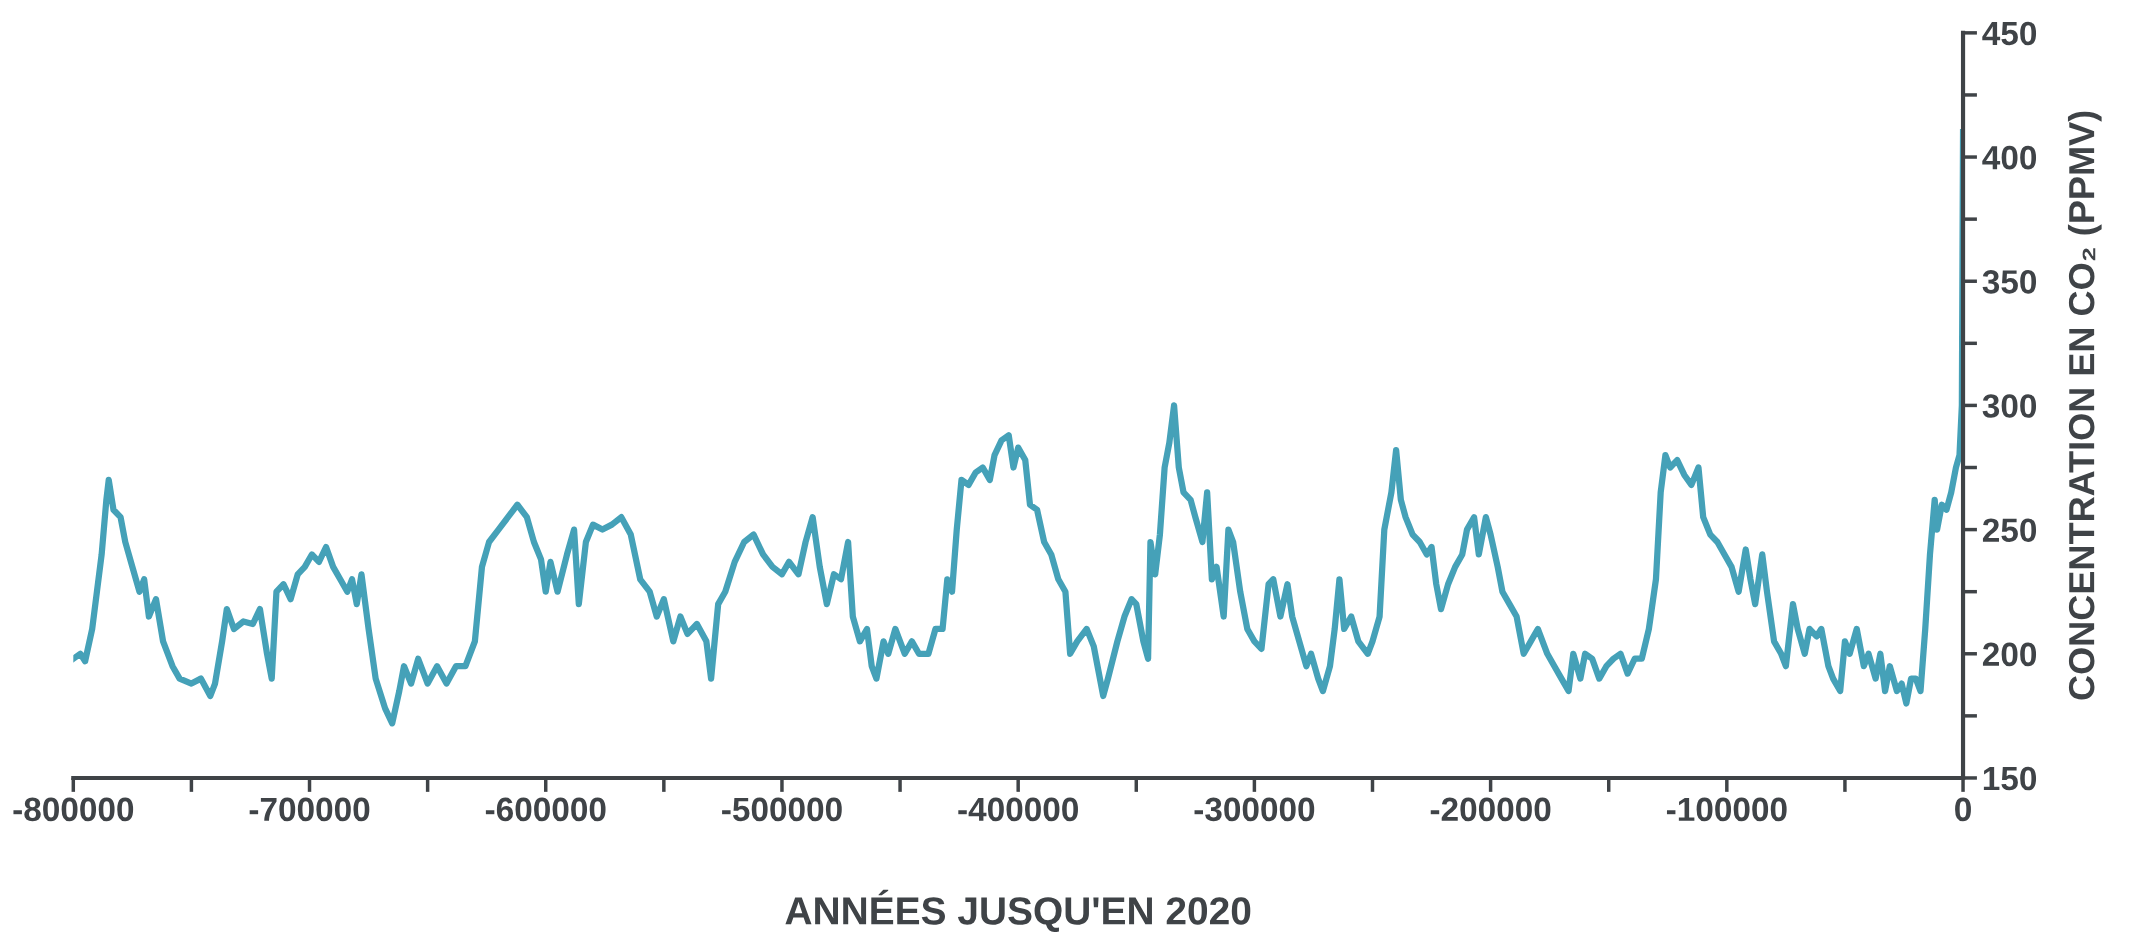 The width and height of the screenshot is (2156, 939). I want to click on x-tick-label: -300000, so click(1254, 809).